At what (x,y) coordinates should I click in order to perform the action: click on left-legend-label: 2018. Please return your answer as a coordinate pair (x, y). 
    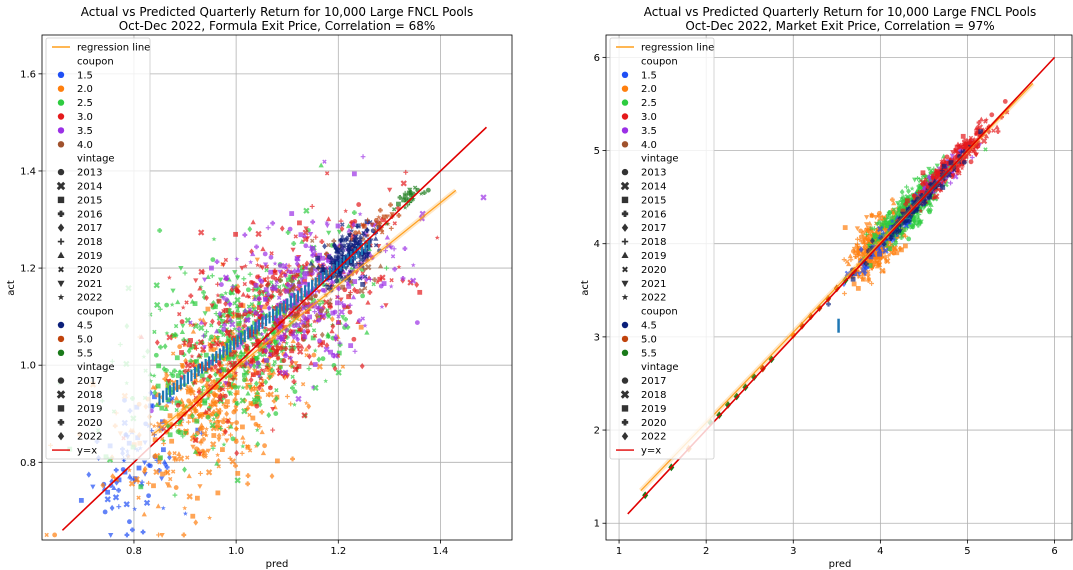
    Looking at the image, I should click on (89, 395).